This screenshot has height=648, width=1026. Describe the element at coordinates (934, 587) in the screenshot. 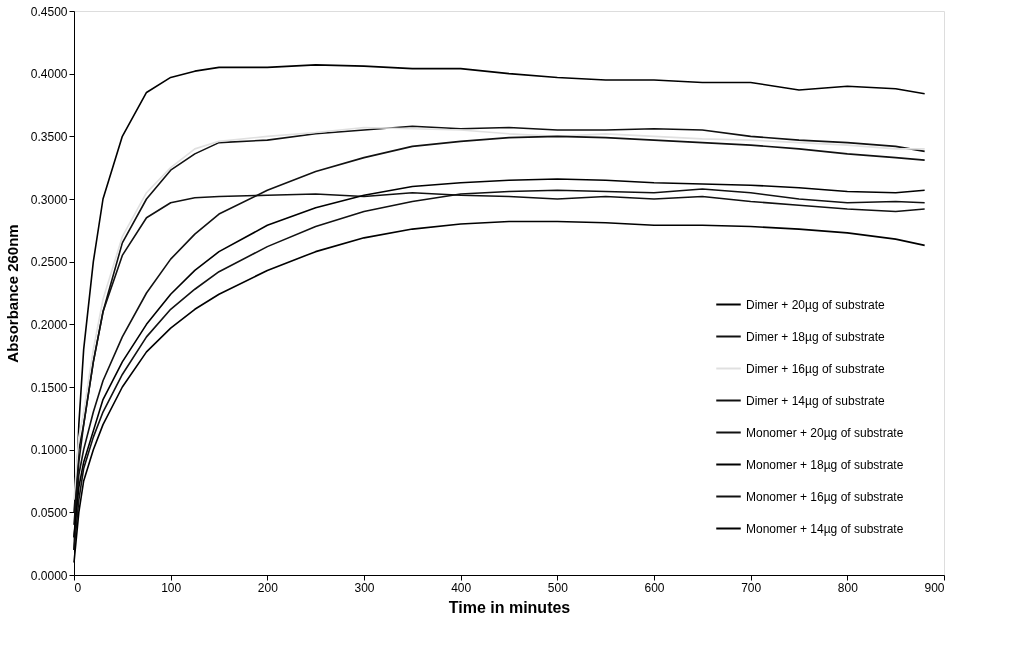

I see `x-tick-label: 900` at that location.